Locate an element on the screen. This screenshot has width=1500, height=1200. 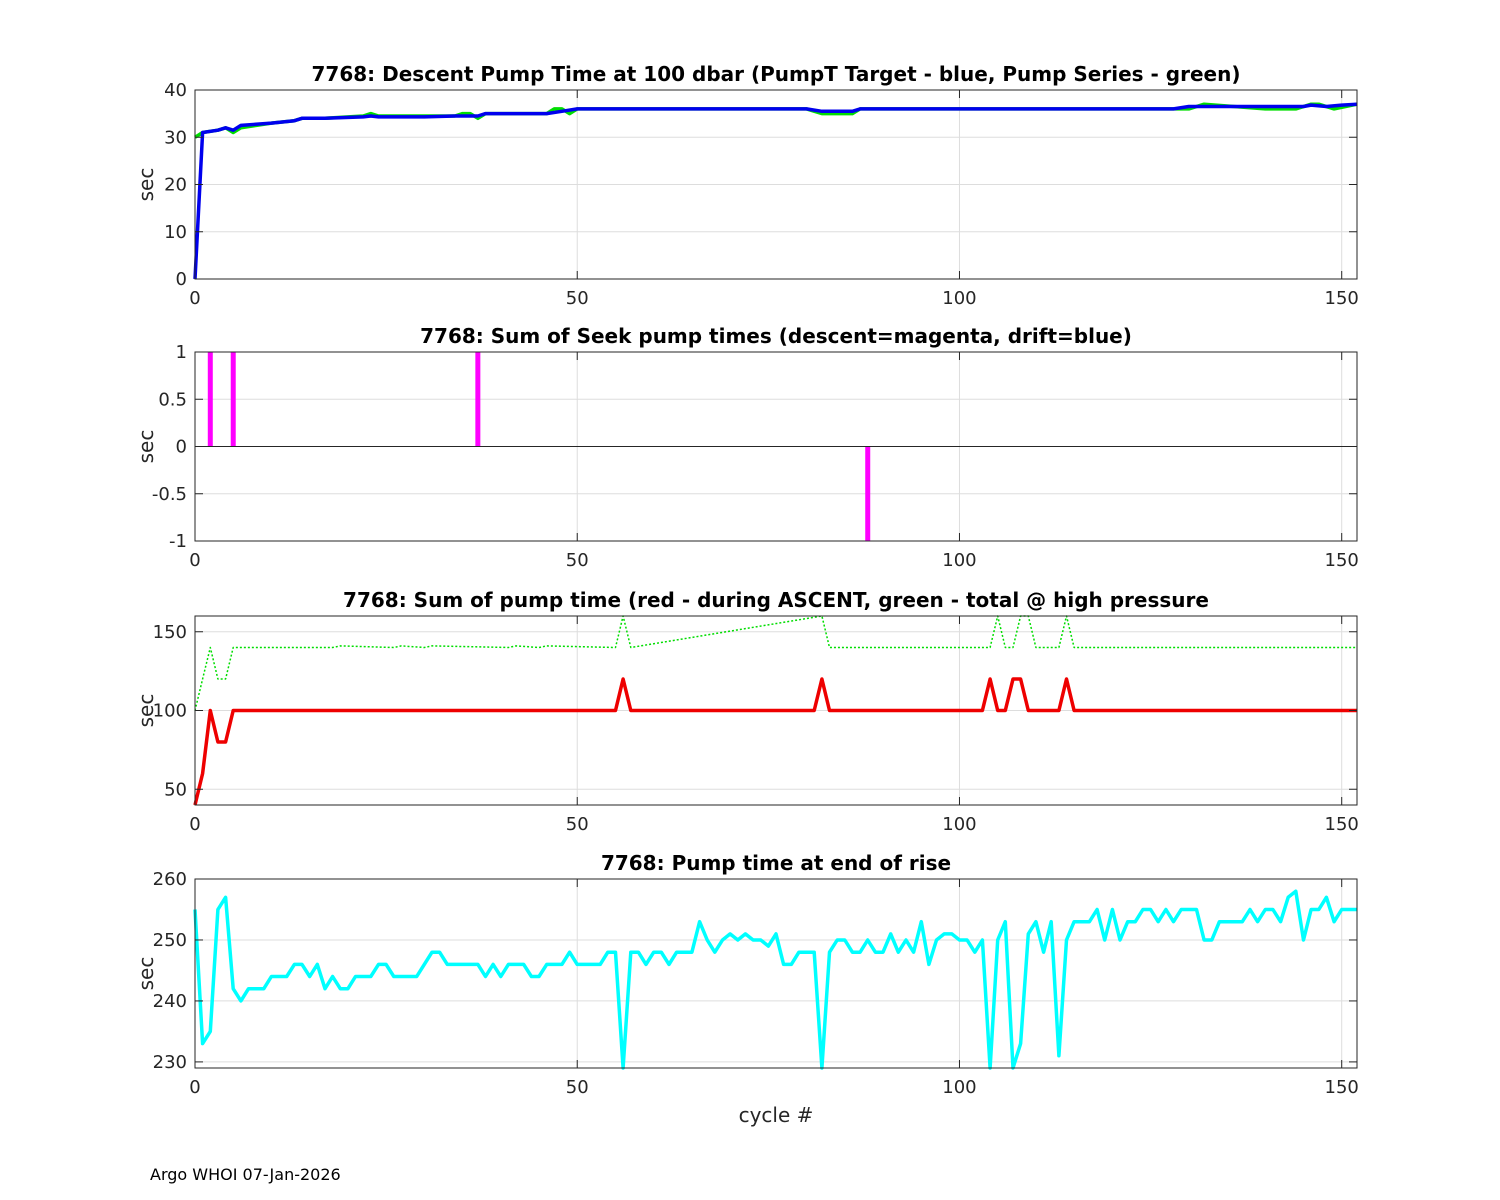
axes-box is located at coordinates (776, 973).